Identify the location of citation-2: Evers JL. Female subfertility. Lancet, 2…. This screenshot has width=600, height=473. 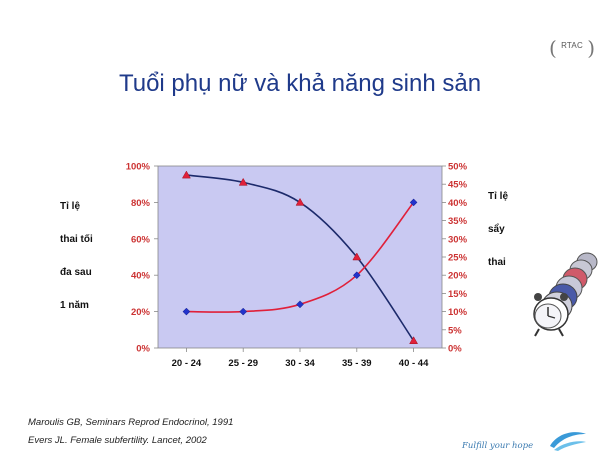
(117, 440).